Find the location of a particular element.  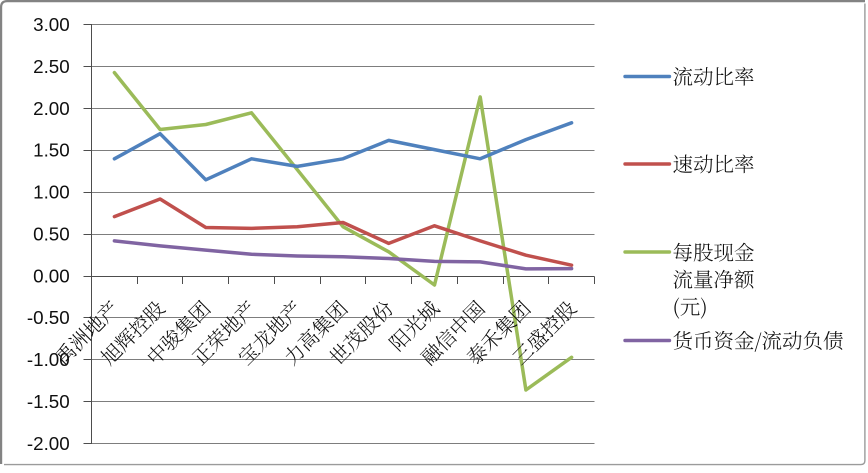

svg-text: 2.50 is located at coordinates (51, 66).